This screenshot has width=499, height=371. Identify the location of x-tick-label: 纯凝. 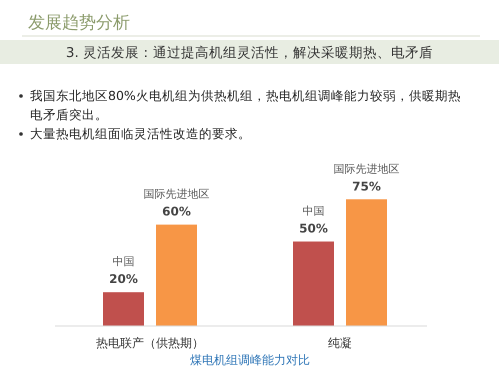
(340, 343).